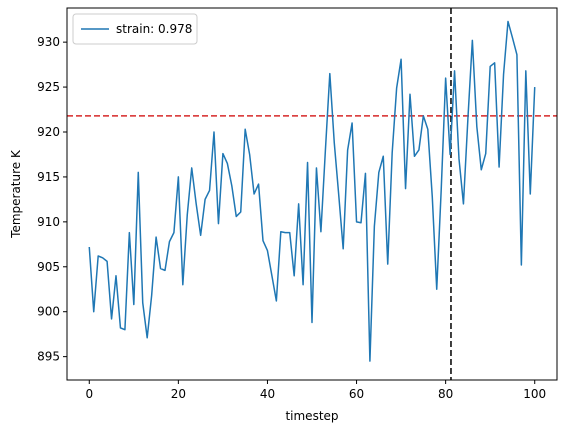 The width and height of the screenshot is (571, 432). I want to click on legend-box, so click(135, 29).